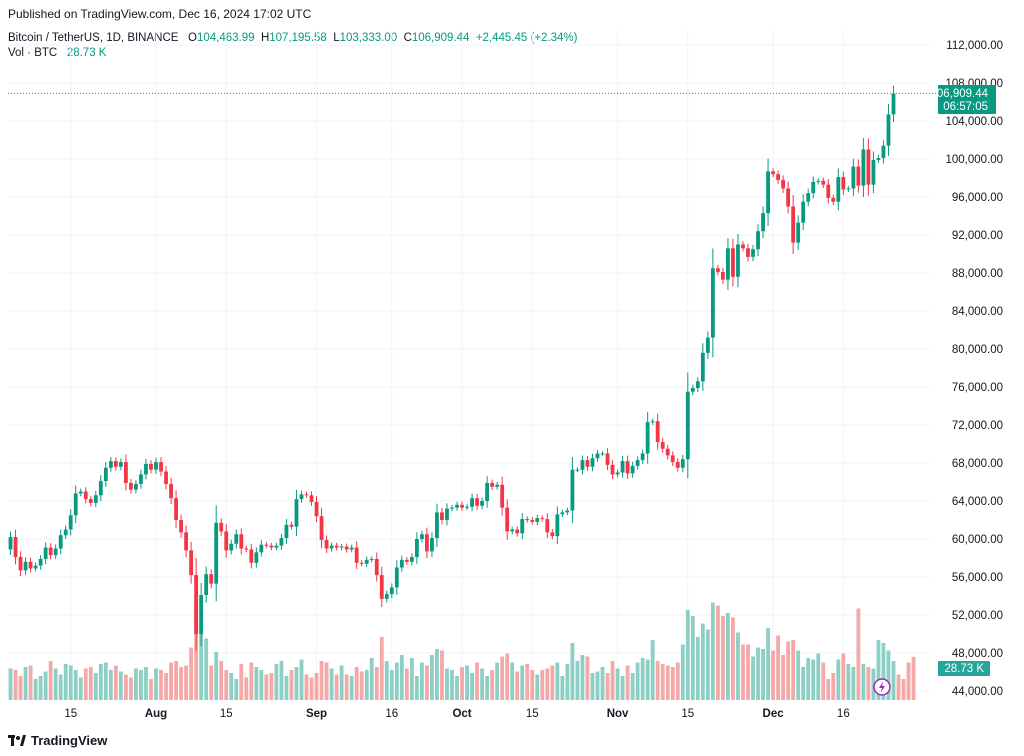  What do you see at coordinates (977, 464) in the screenshot?
I see `price-tick-label: 68,000.00` at bounding box center [977, 464].